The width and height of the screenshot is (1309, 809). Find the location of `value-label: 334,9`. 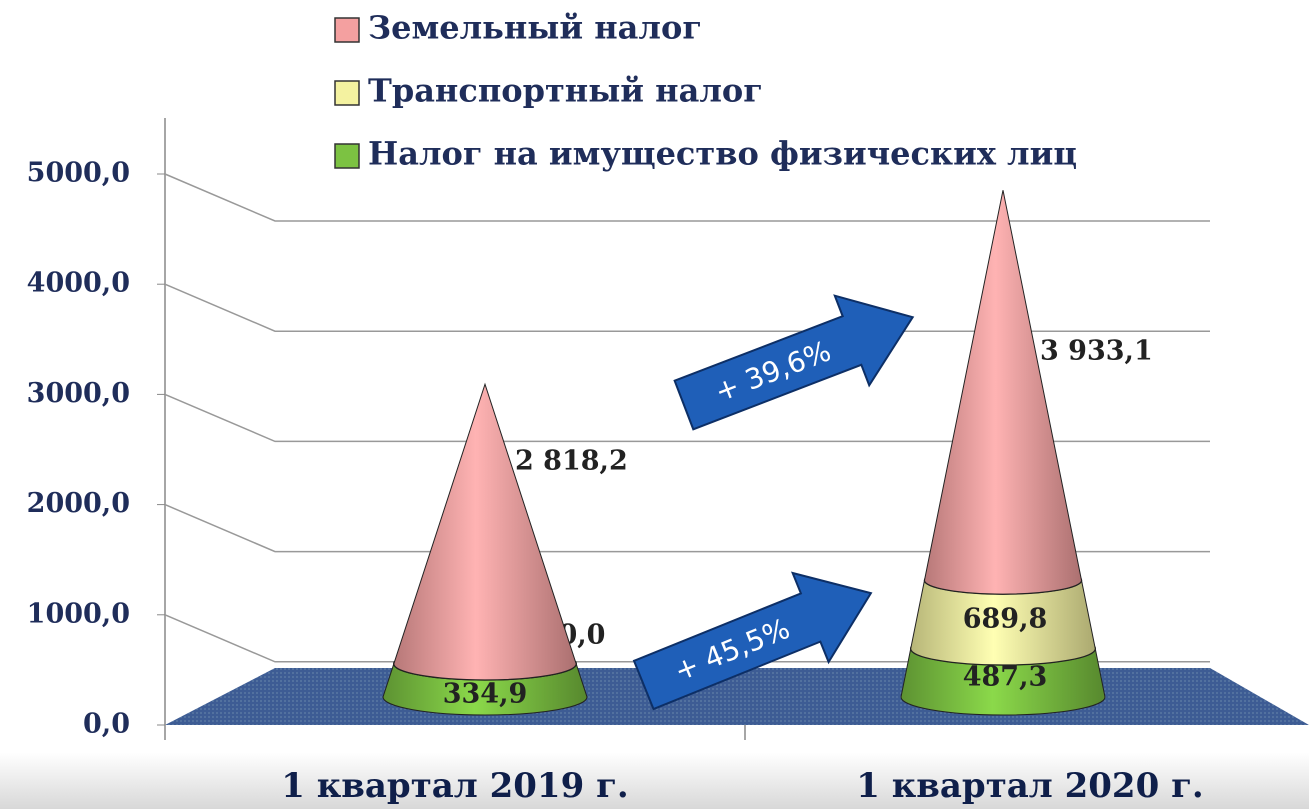

value-label: 334,9 is located at coordinates (485, 694).